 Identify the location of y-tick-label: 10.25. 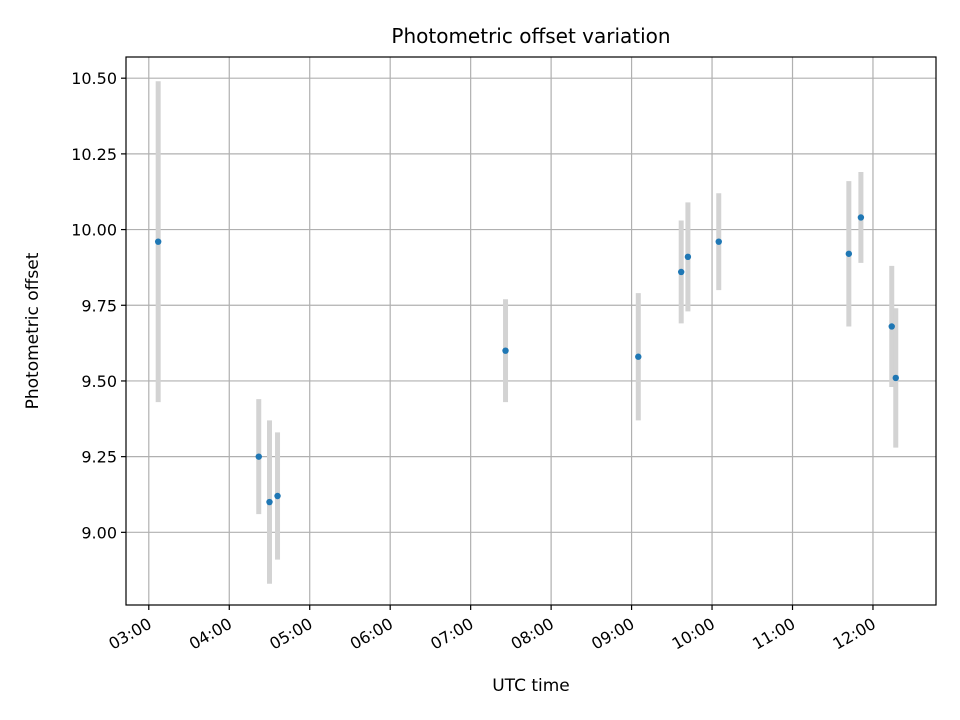
(94, 154).